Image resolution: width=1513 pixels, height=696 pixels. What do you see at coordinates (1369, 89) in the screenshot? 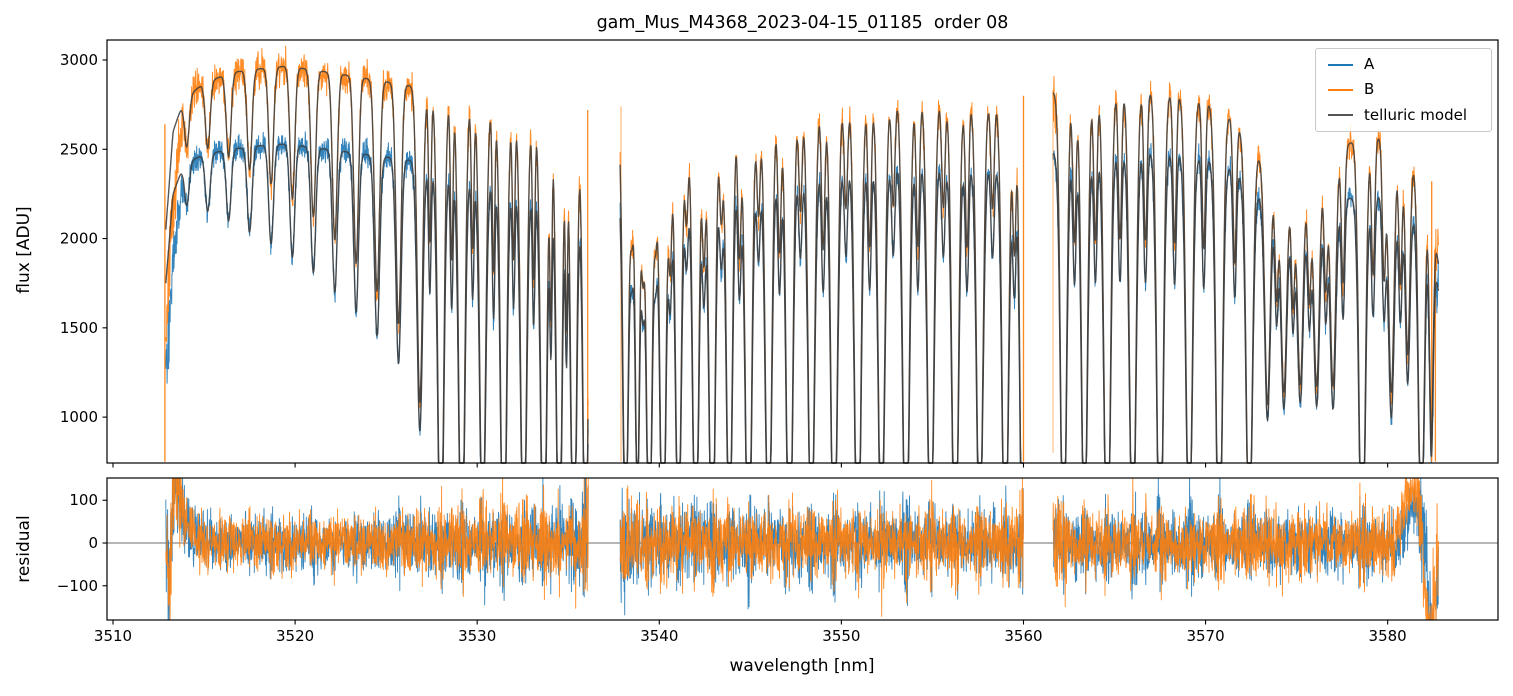
I see `legend-label-b: B` at bounding box center [1369, 89].